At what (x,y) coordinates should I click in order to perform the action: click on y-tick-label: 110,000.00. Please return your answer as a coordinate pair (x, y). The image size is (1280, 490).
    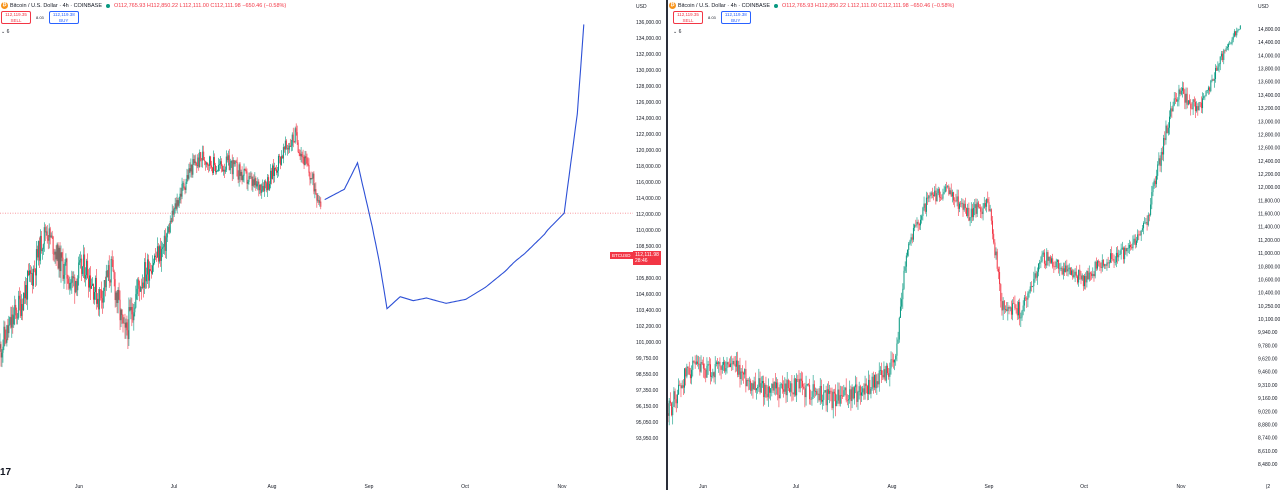
    Looking at the image, I should click on (648, 231).